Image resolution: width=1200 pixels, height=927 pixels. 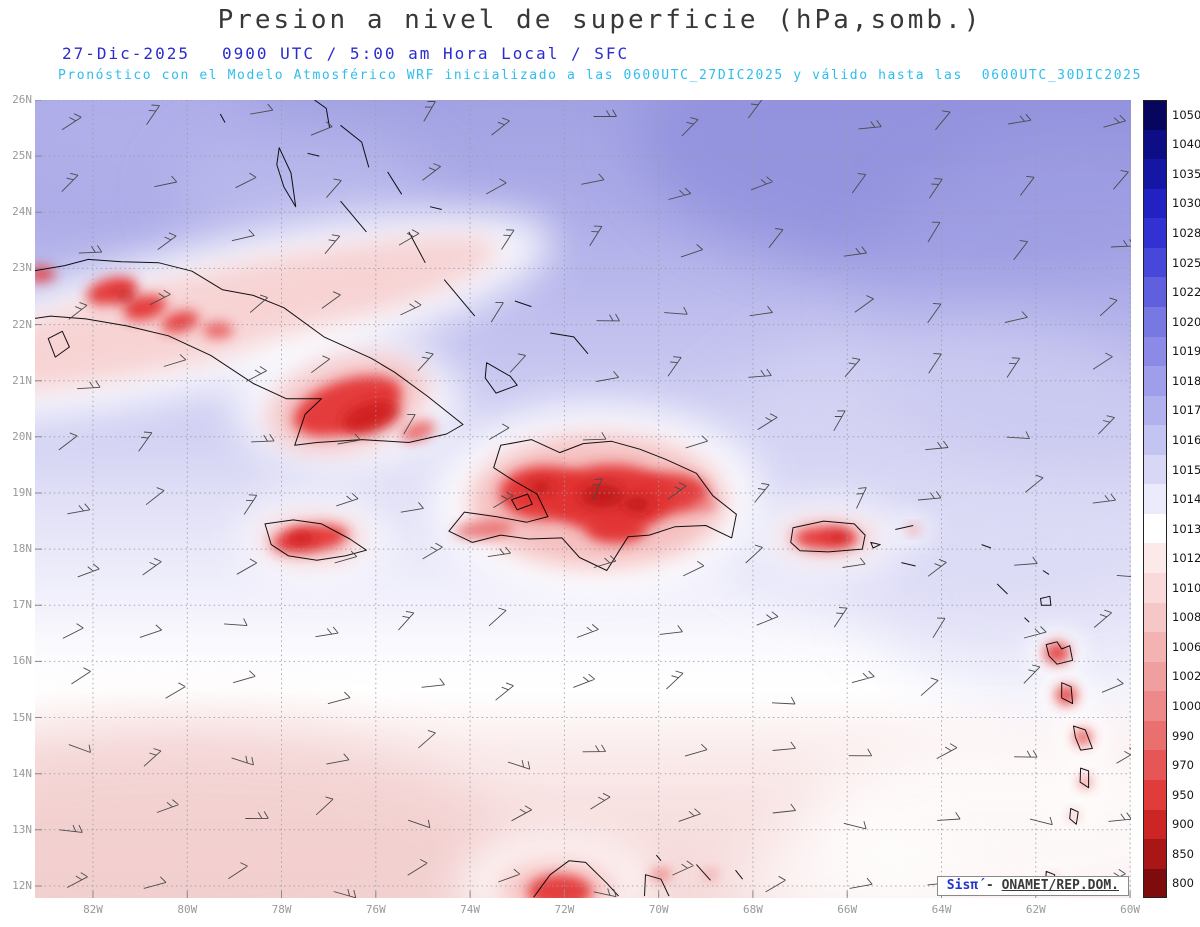 I want to click on colorbar-segment: 1050, so click(x=1171, y=115).